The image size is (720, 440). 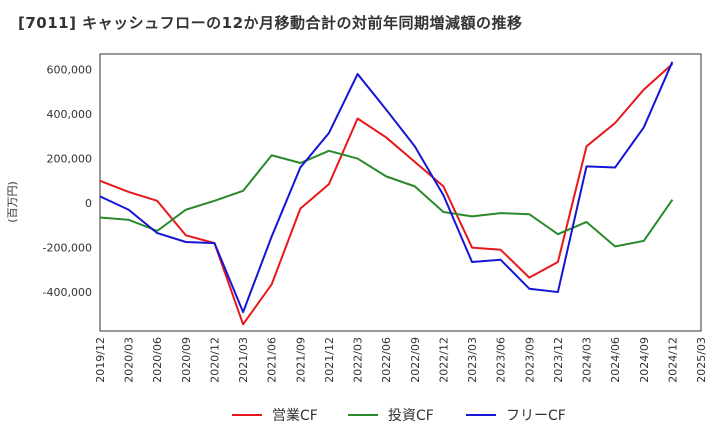 I want to click on x-tick-label: 2020/06, so click(x=157, y=360).